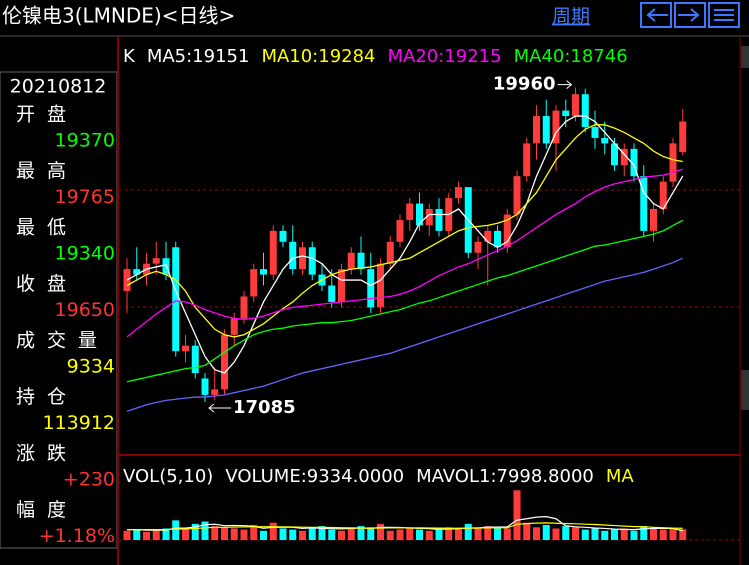 The image size is (749, 565). Describe the element at coordinates (91, 367) in the screenshot. I see `info-value: 9334` at that location.